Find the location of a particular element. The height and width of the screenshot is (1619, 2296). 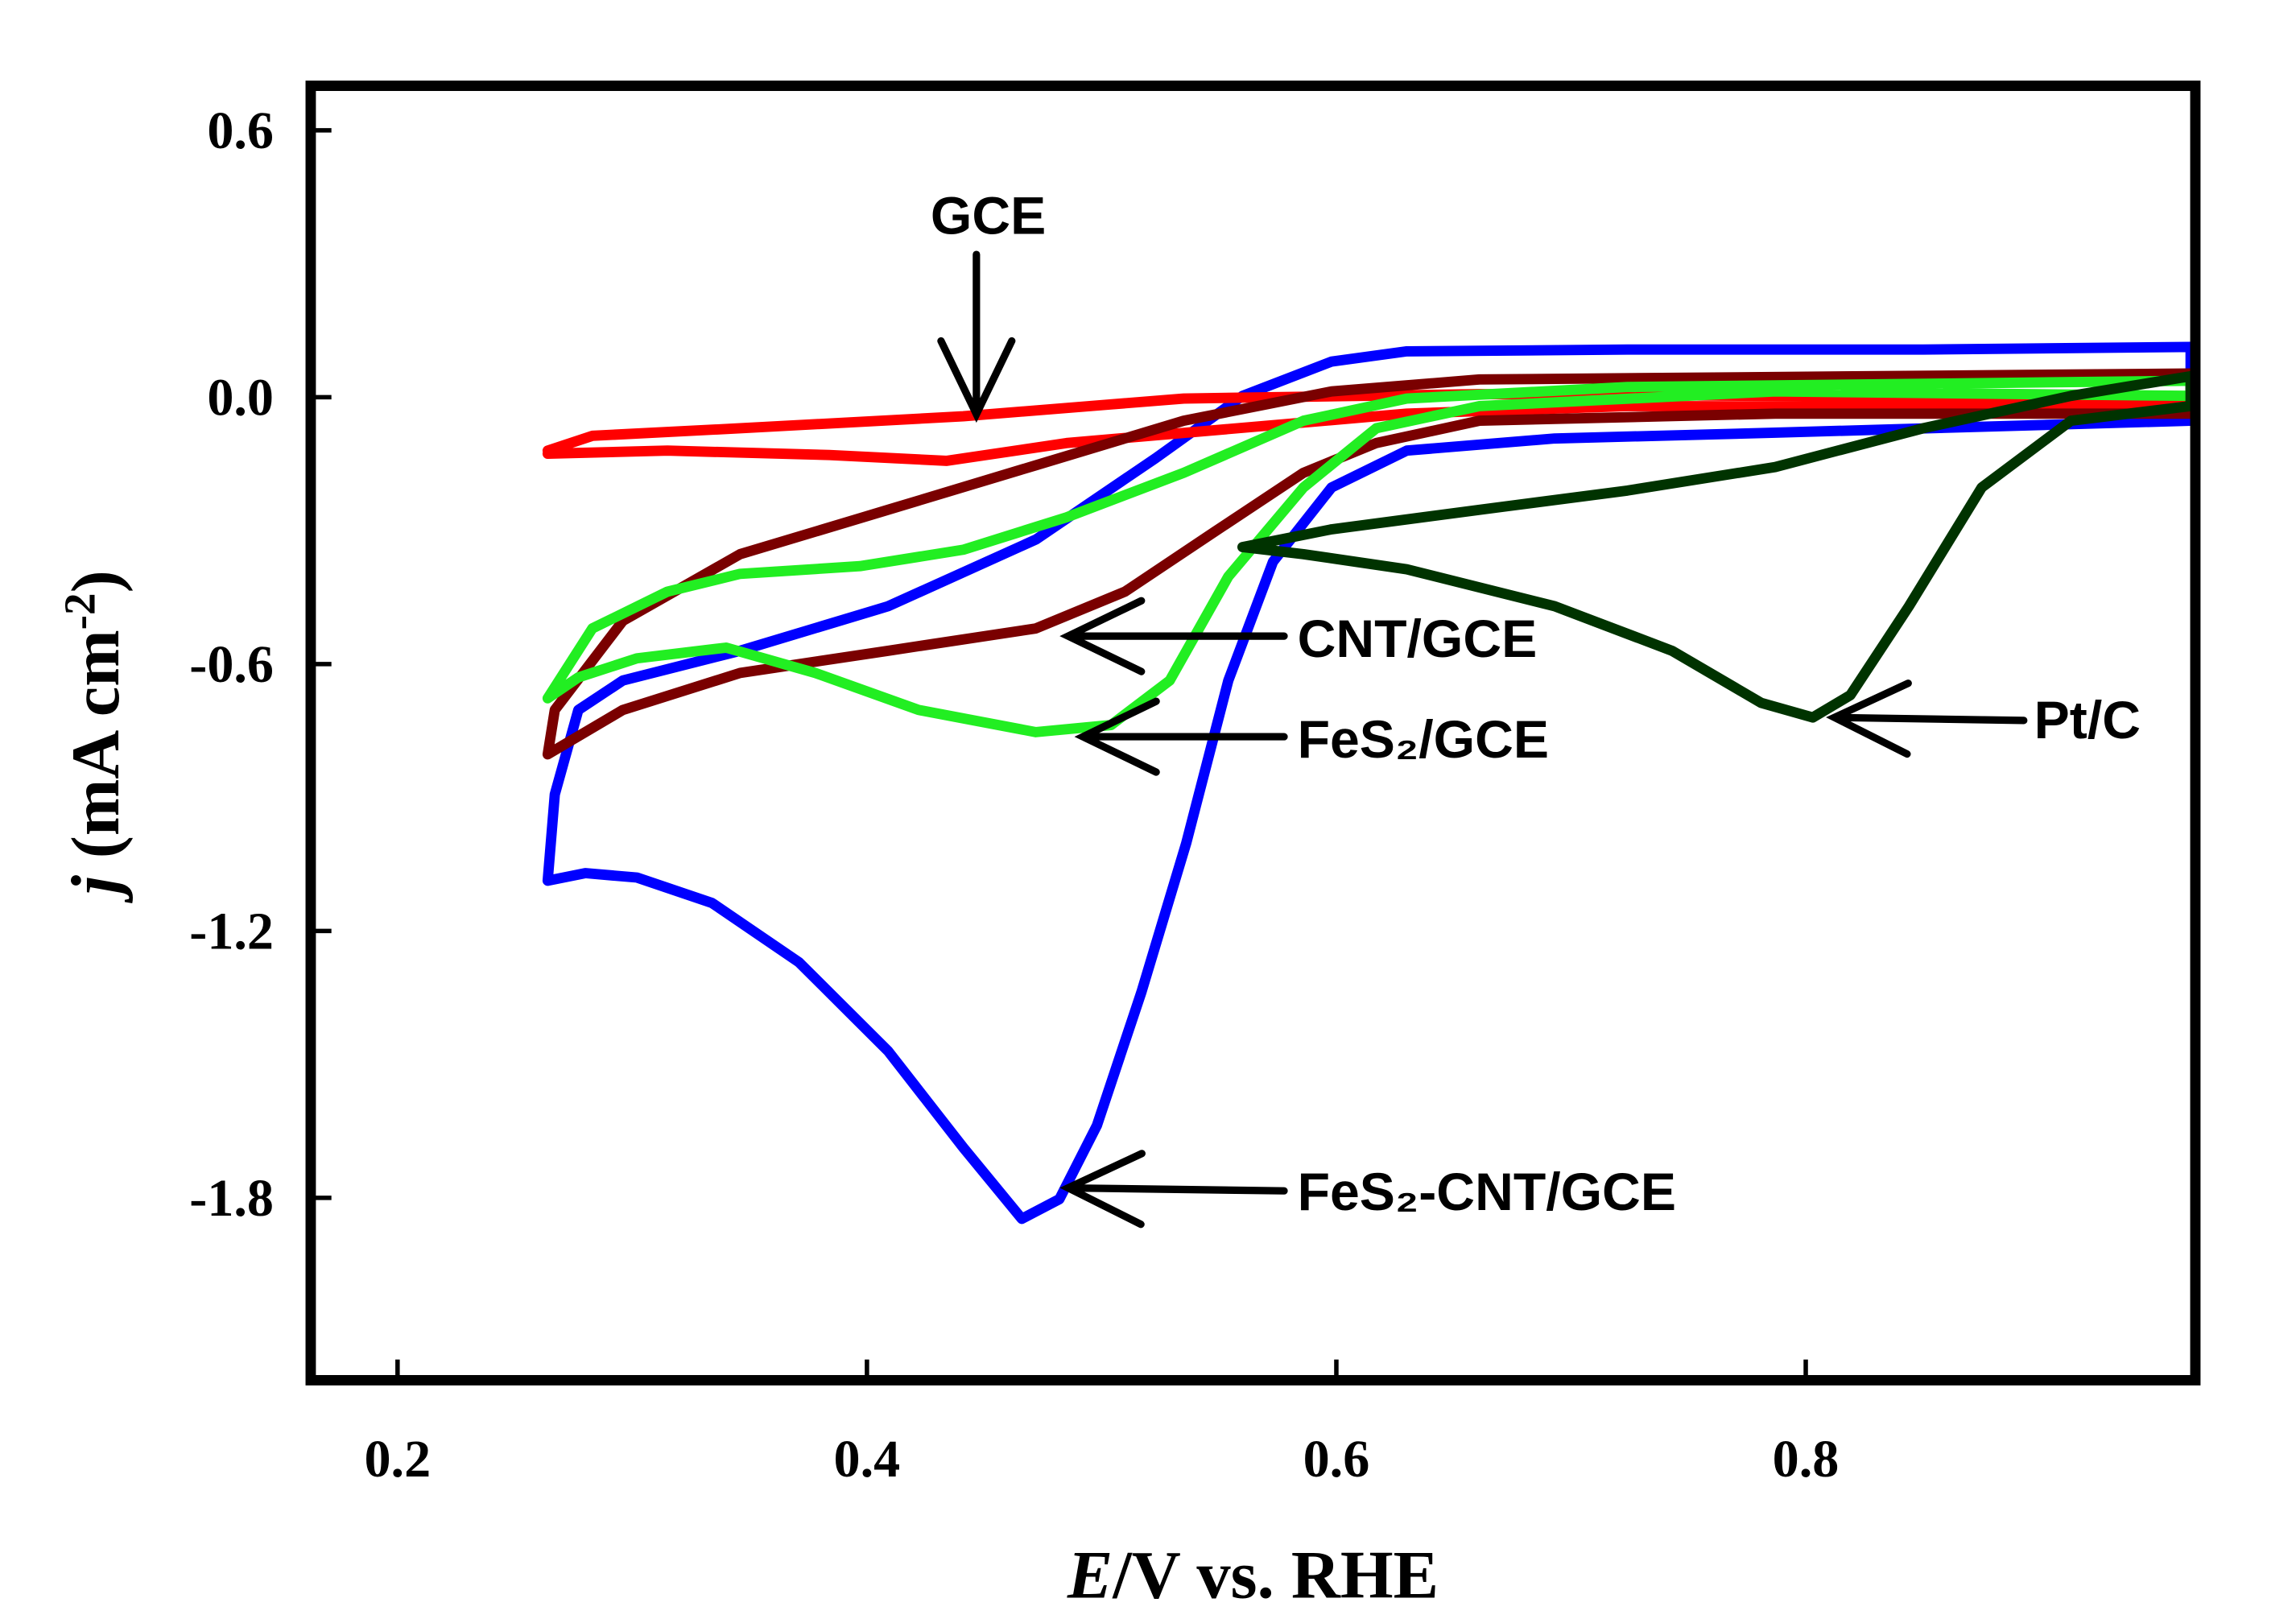

x-tick-label: 0.2 is located at coordinates (397, 1459).